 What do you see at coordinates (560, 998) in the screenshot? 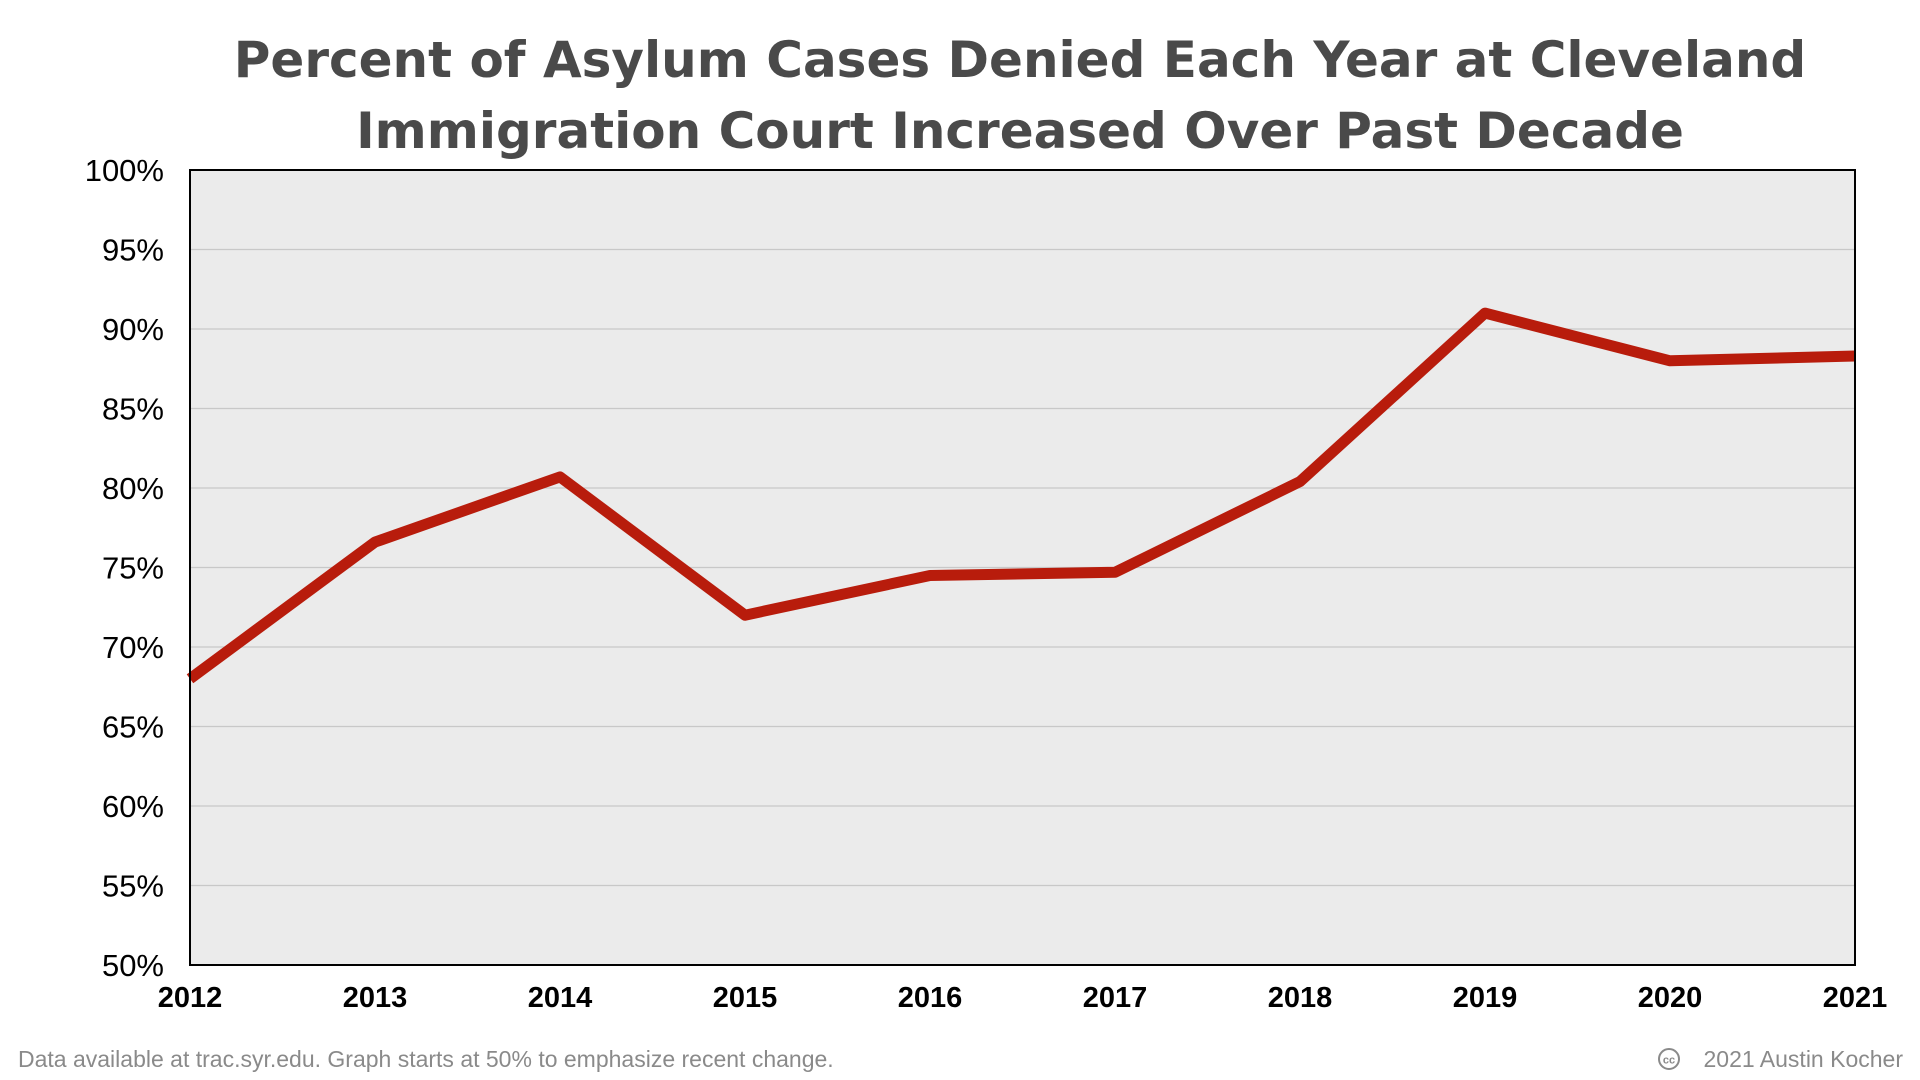
I see `x-tick-label: 2014` at bounding box center [560, 998].